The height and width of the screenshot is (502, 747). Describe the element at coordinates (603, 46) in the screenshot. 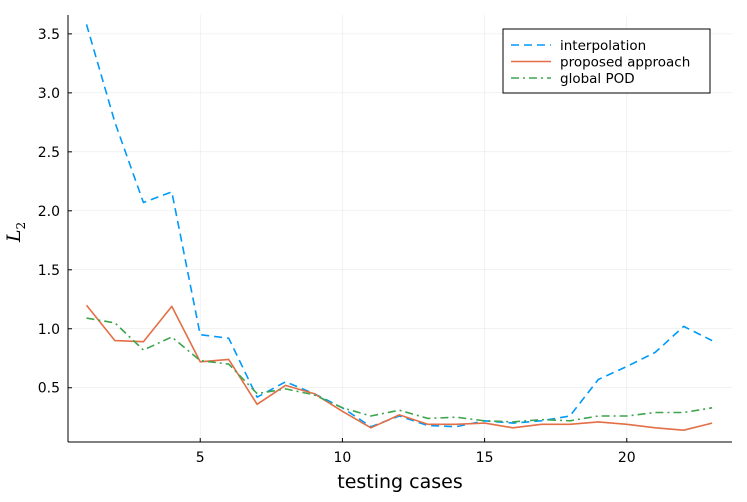

I see `legend-label: interpolation` at that location.